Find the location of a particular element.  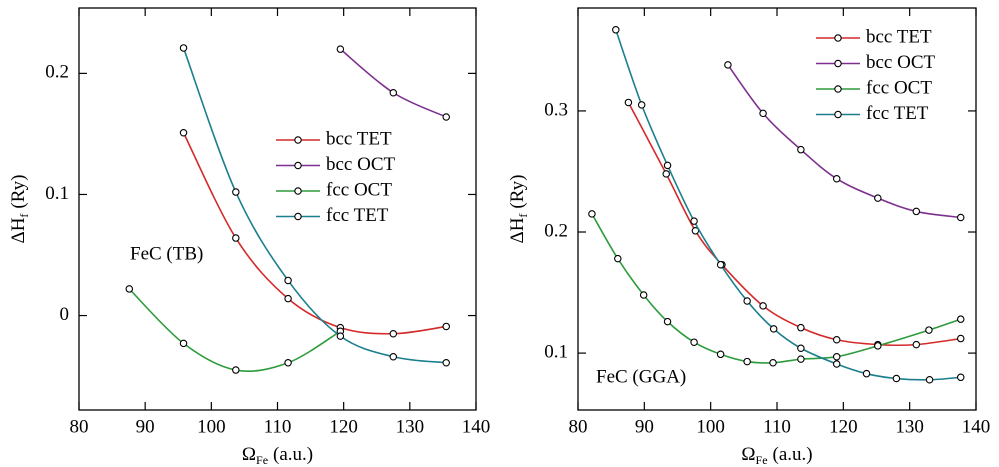

legend-label: fcc OCT is located at coordinates (899, 87).